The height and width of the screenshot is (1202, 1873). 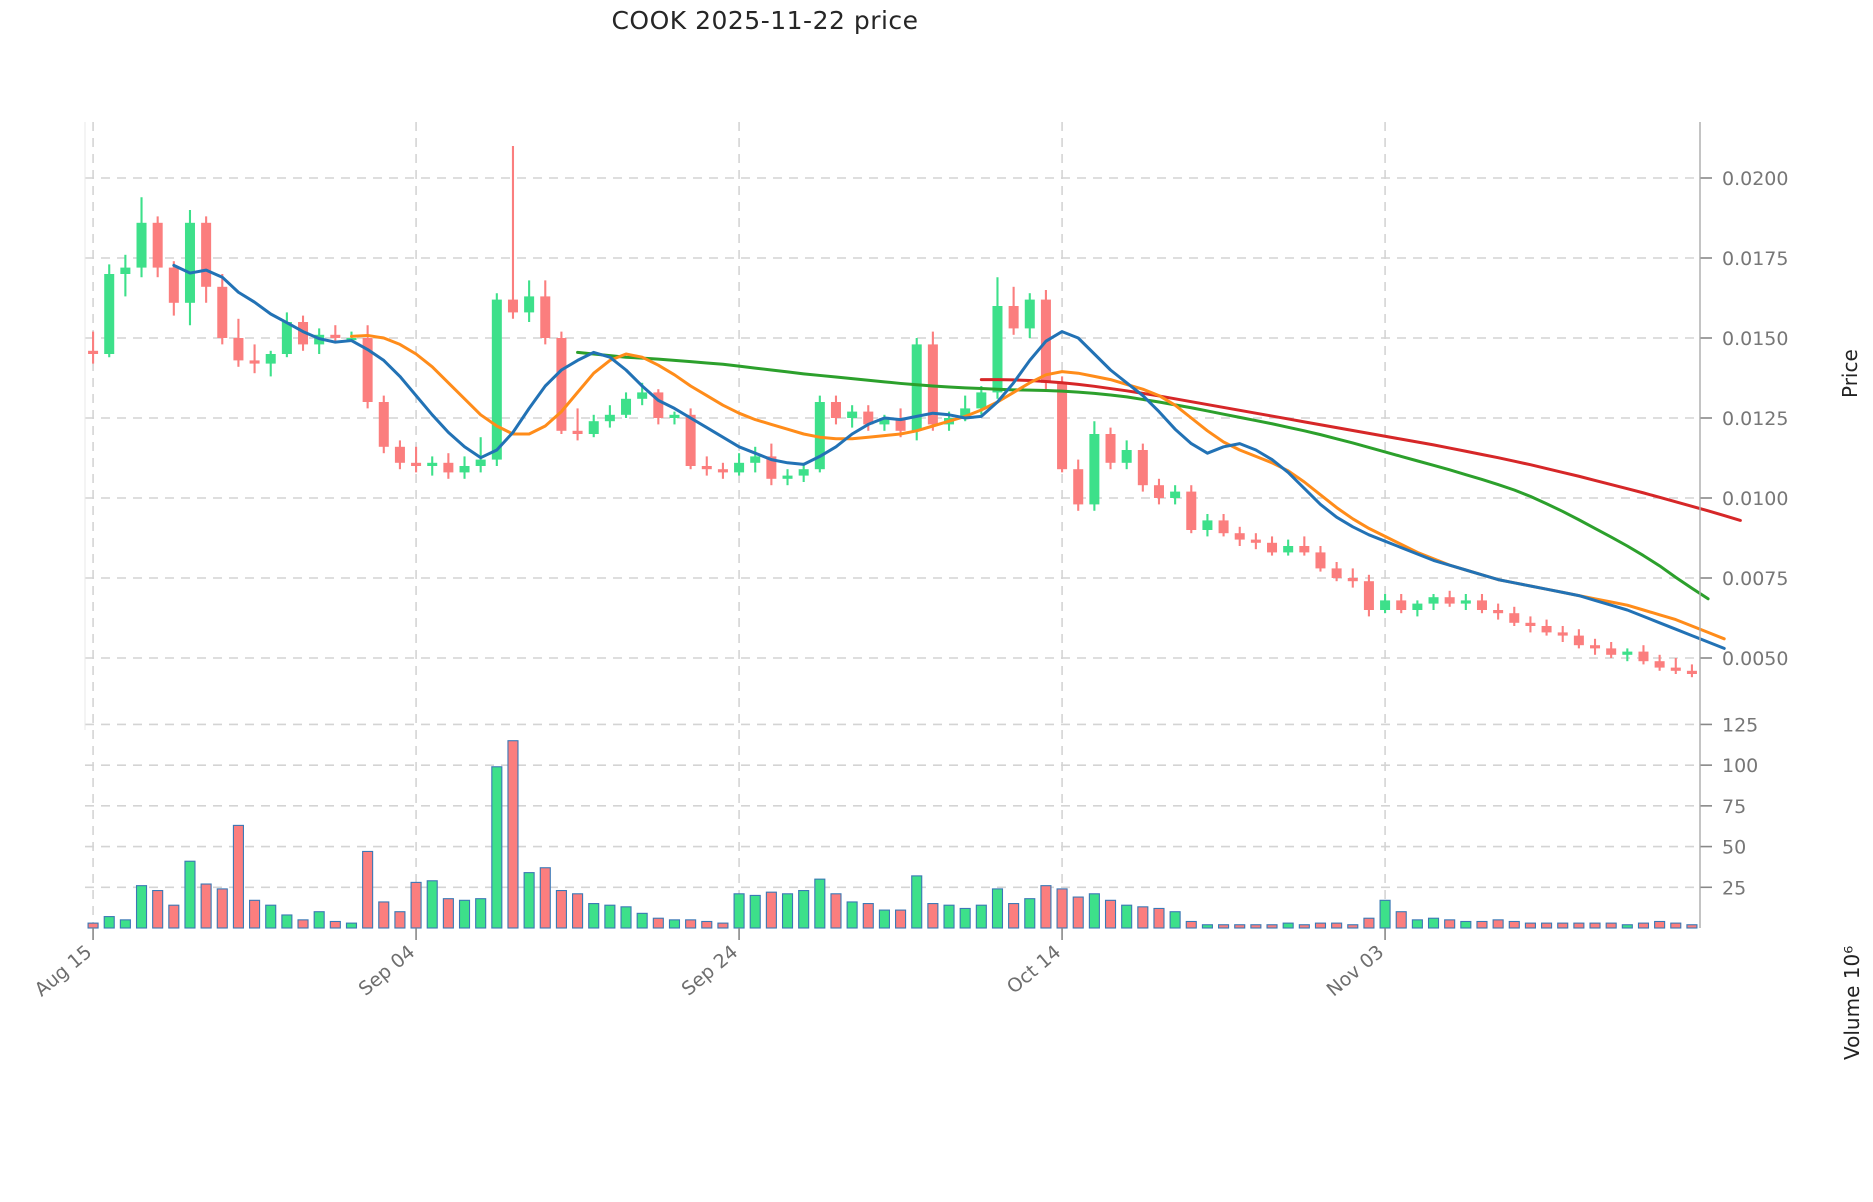 What do you see at coordinates (1850, 373) in the screenshot?
I see `price-axis-title: Price` at bounding box center [1850, 373].